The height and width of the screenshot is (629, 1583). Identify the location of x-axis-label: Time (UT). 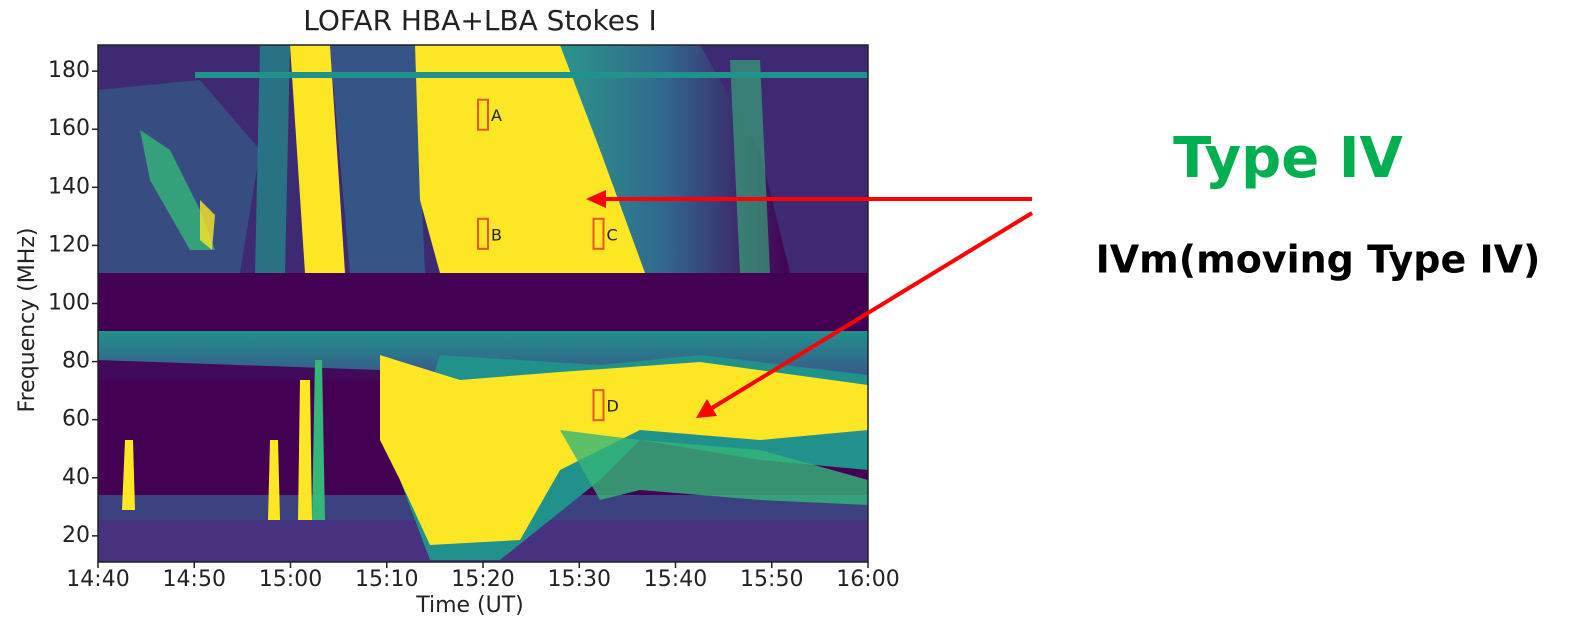
(469, 605).